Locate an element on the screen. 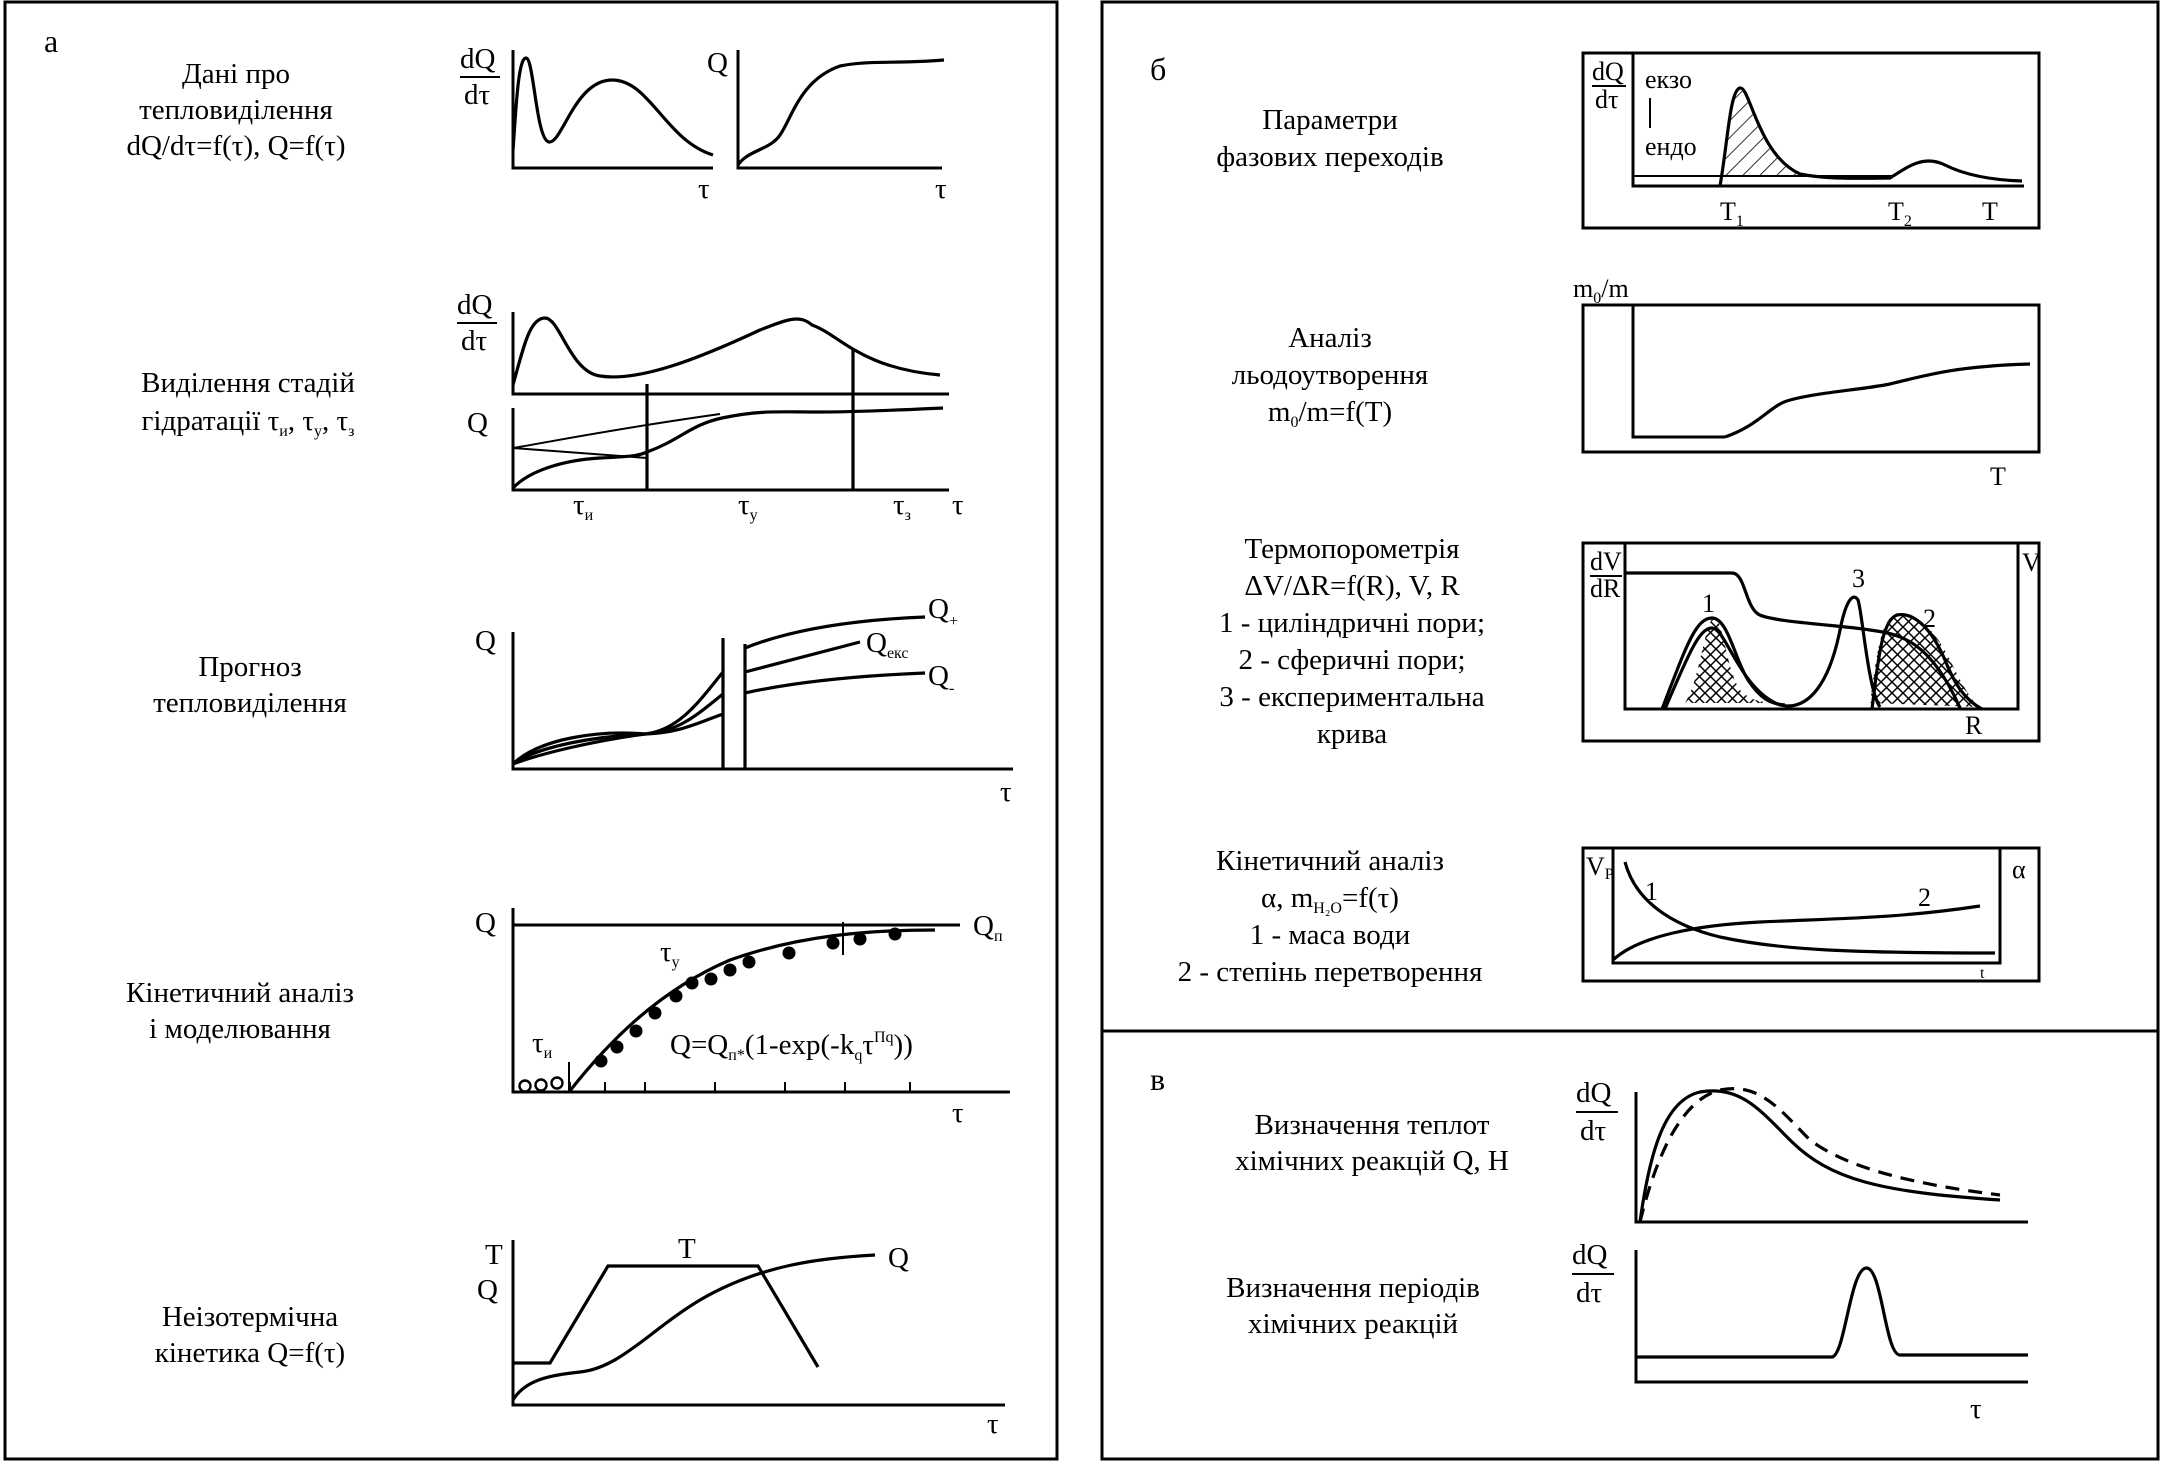 This screenshot has width=2160, height=1462. a1-dq-den: dτ is located at coordinates (477, 95).